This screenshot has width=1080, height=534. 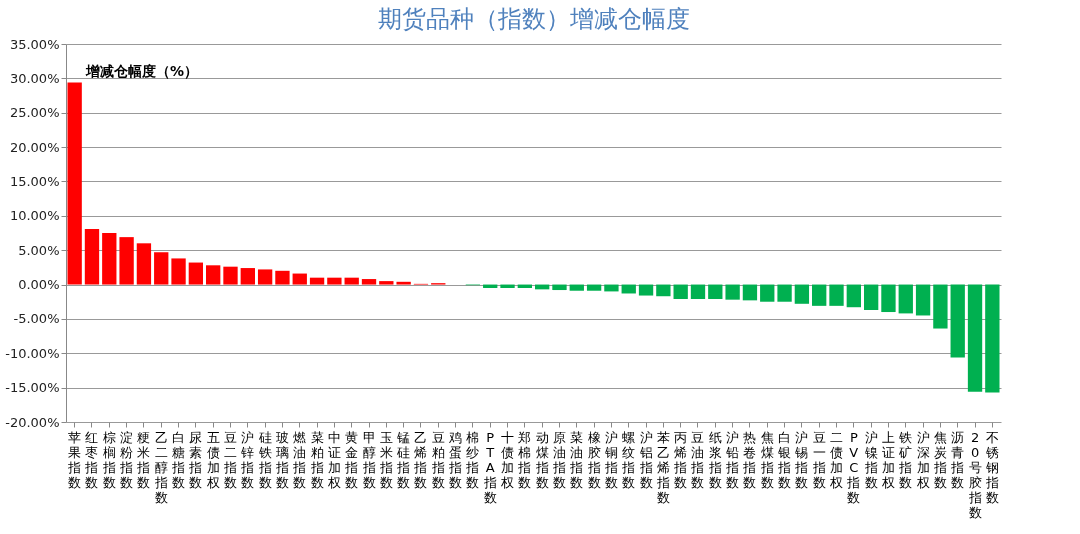 What do you see at coordinates (36, 319) in the screenshot?
I see `y-tick-label: -5.00%` at bounding box center [36, 319].